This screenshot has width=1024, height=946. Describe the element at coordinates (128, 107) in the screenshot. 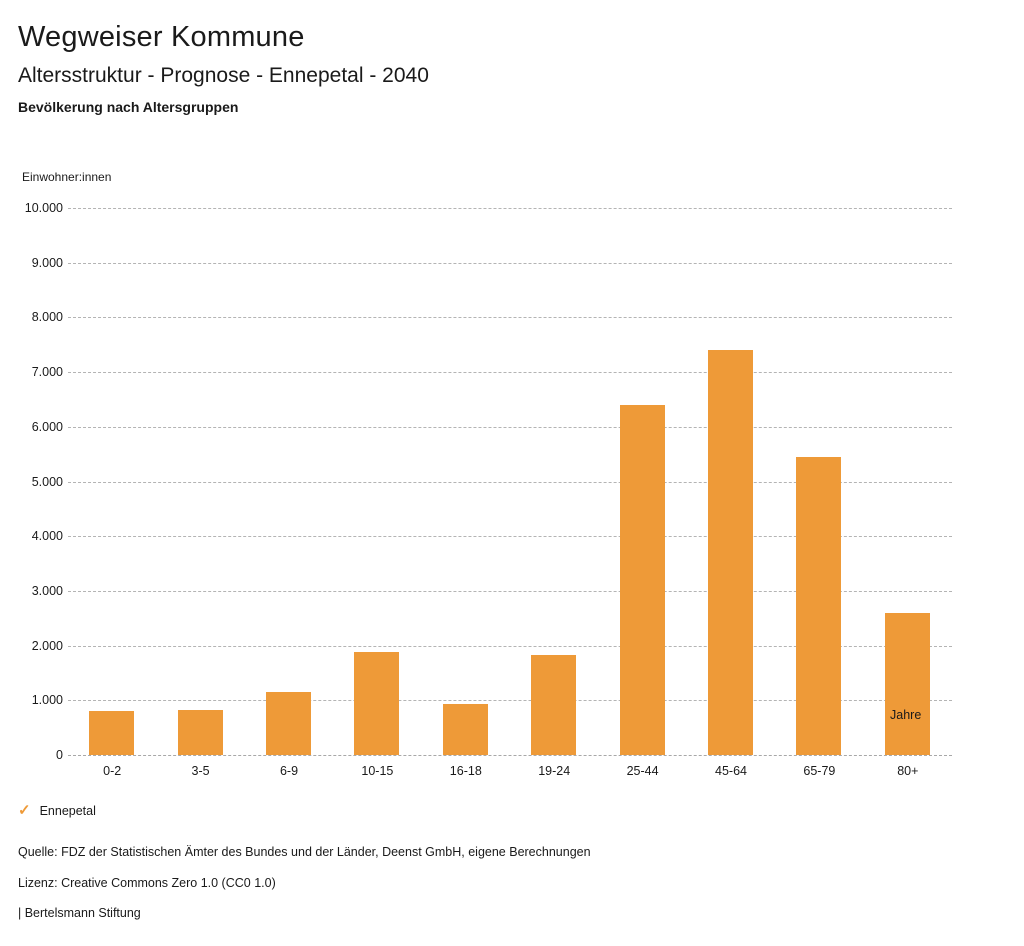

I see `chart-description: Bevölkerung nach Altersgruppen` at that location.